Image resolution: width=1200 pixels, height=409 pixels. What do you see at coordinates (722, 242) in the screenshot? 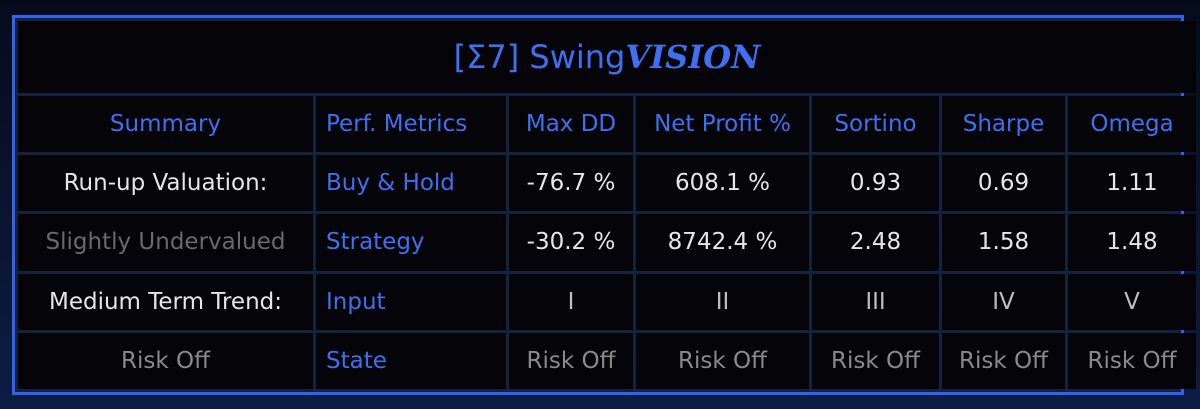
I see `table-cell: 8742.4 %` at bounding box center [722, 242].